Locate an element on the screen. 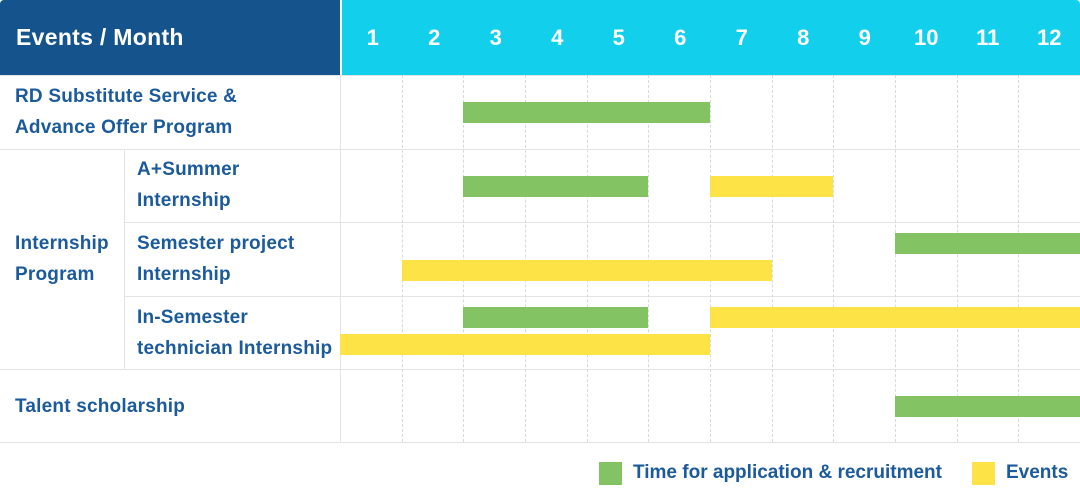  month-label: 1 is located at coordinates (372, 37).